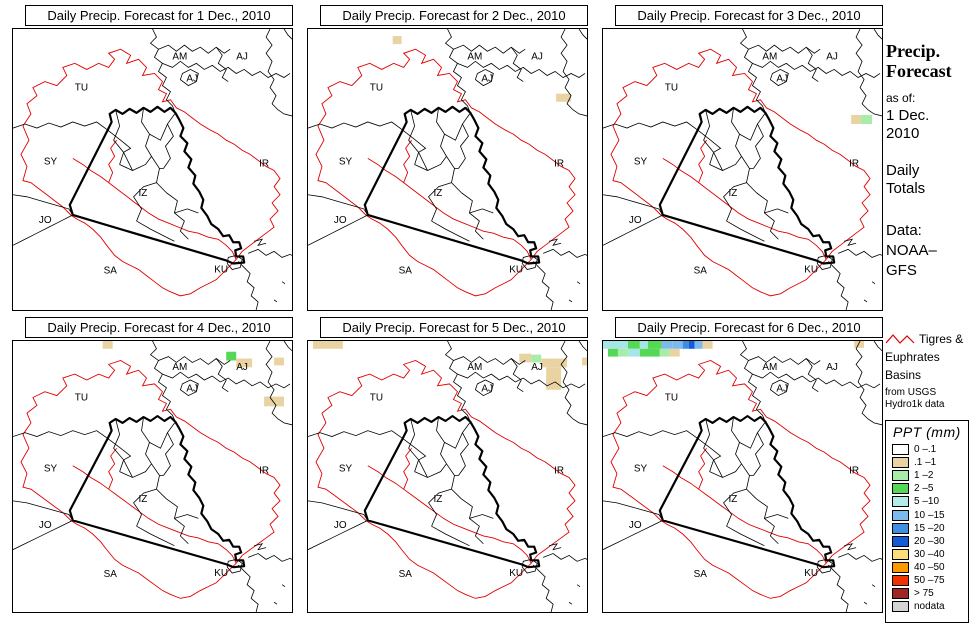 Image resolution: width=971 pixels, height=635 pixels. Describe the element at coordinates (915, 398) in the screenshot. I see `basin-legend-source: from USGS Hydro1k data` at that location.